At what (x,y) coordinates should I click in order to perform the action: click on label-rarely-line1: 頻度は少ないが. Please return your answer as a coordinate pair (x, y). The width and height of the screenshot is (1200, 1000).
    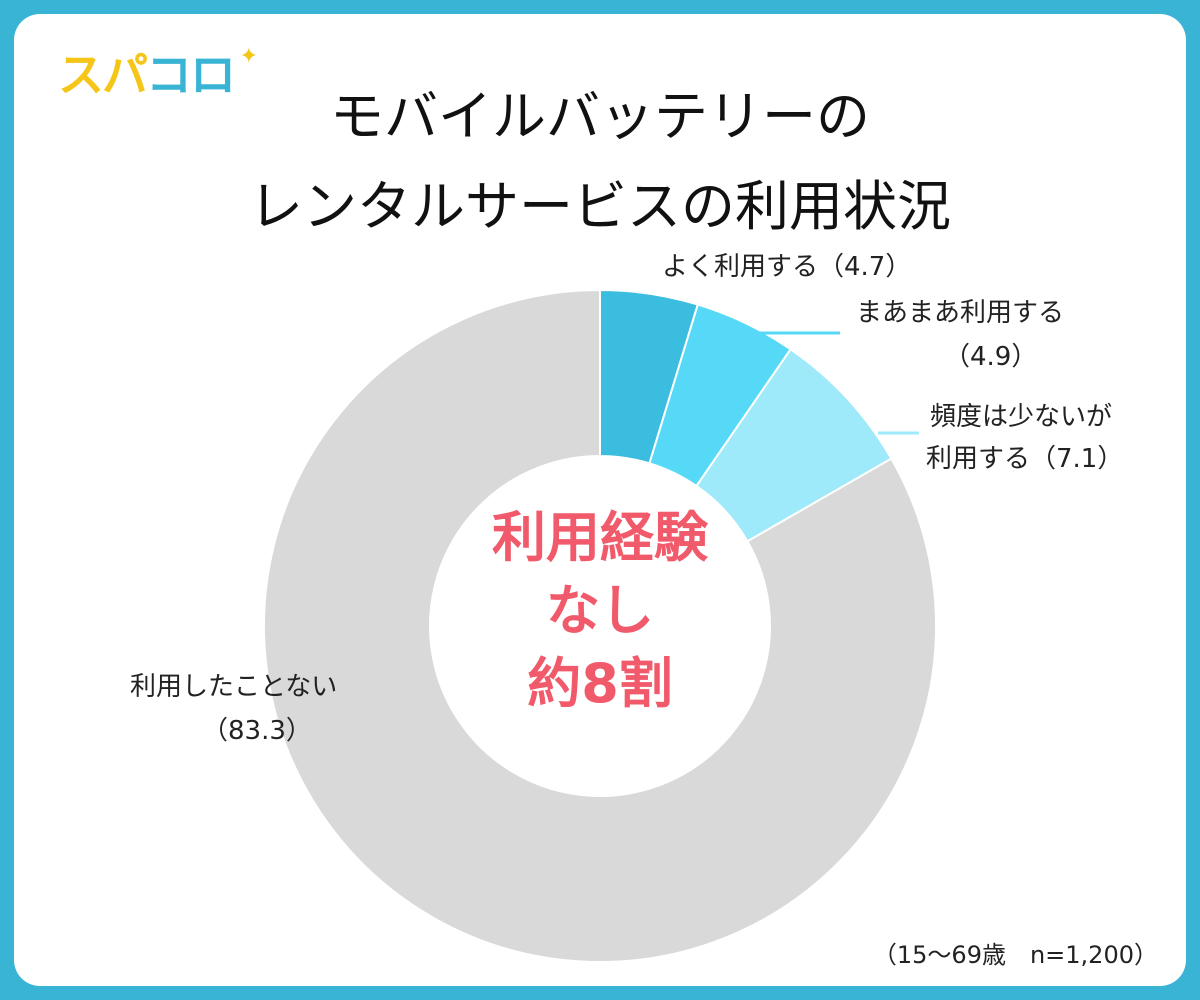
    Looking at the image, I should click on (1021, 417).